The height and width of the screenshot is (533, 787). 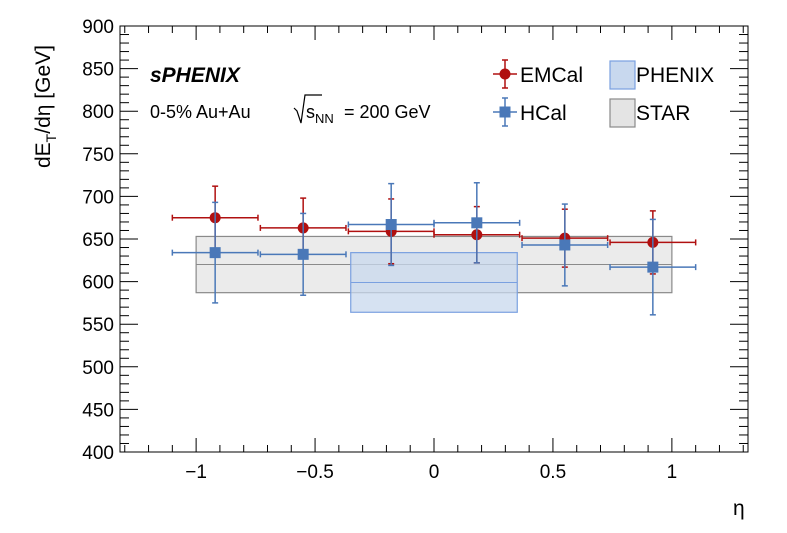 What do you see at coordinates (622, 113) in the screenshot?
I see `legend-star-swatch` at bounding box center [622, 113].